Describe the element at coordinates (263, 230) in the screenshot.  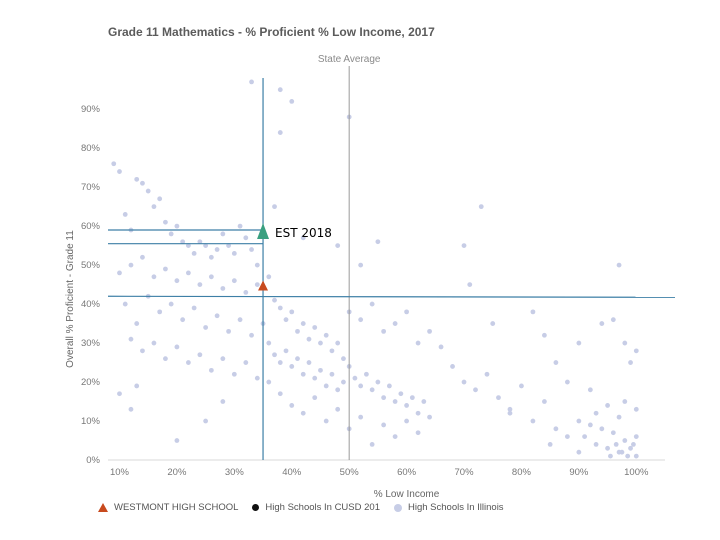
I see `est-2018-marker` at that location.